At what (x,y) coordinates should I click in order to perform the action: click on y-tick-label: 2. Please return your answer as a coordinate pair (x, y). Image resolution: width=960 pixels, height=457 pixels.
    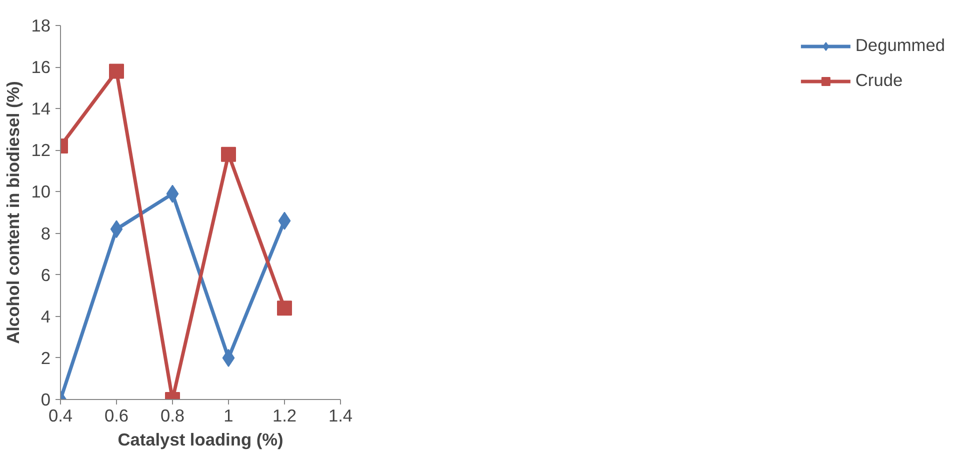
    Looking at the image, I should click on (45, 358).